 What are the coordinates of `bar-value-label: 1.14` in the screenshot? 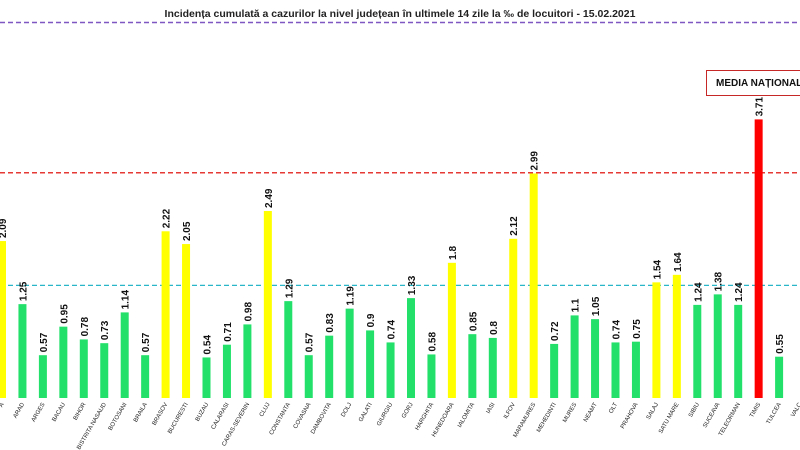 It's located at (126, 299).